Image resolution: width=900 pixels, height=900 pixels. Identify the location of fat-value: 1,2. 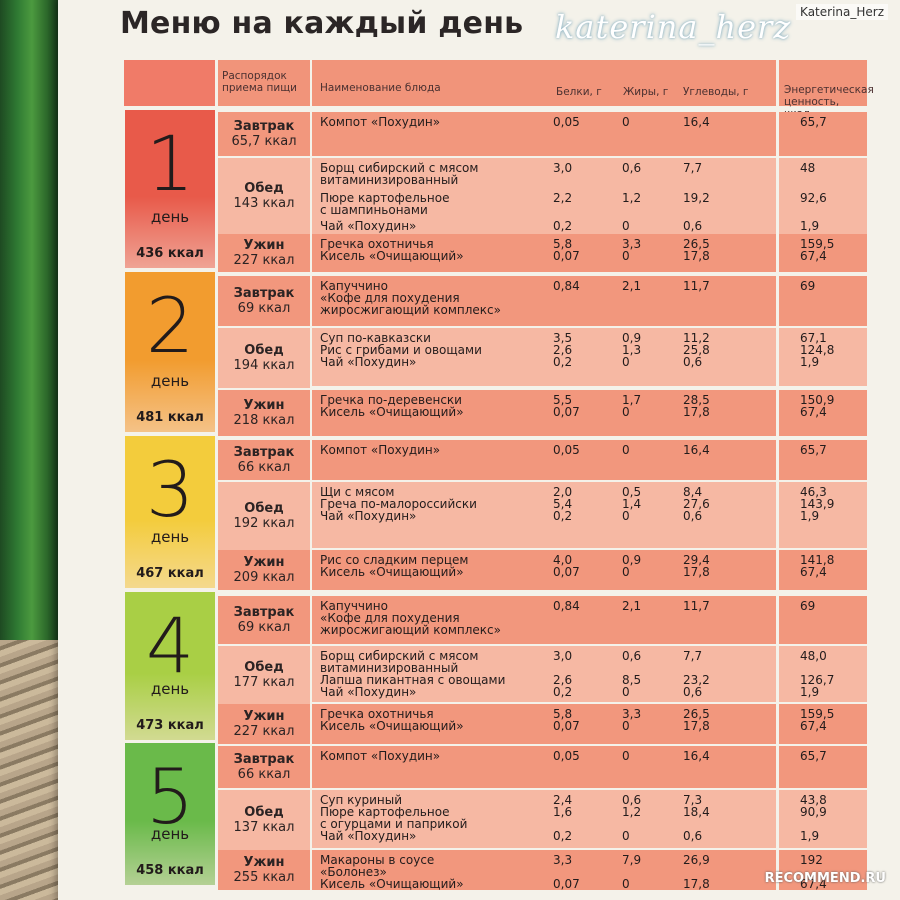
(632, 198).